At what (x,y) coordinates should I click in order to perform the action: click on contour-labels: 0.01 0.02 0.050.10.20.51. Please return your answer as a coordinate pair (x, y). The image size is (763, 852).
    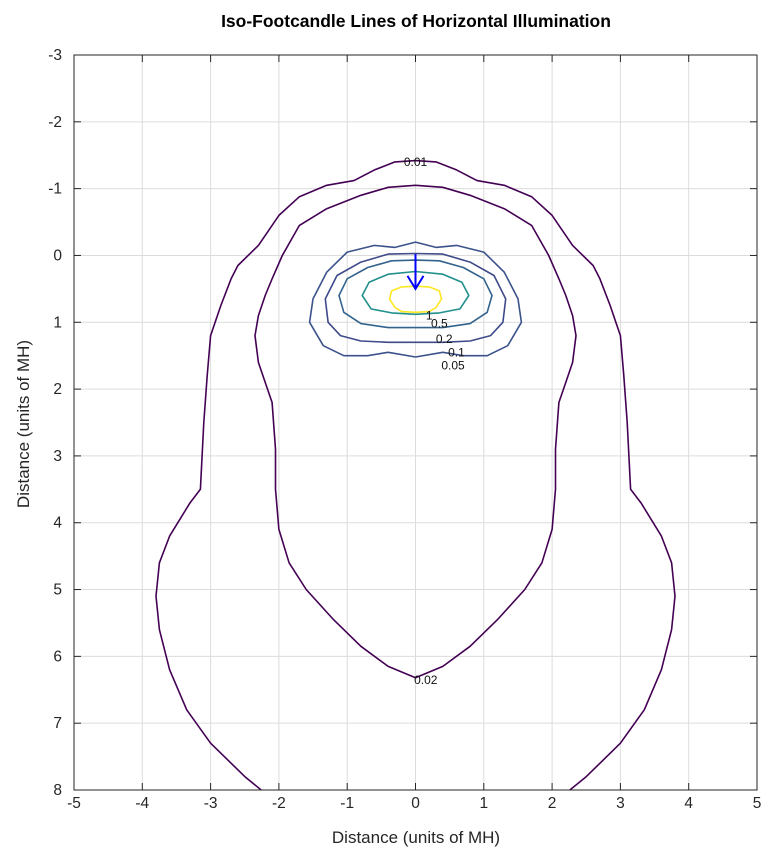
    Looking at the image, I should click on (434, 421).